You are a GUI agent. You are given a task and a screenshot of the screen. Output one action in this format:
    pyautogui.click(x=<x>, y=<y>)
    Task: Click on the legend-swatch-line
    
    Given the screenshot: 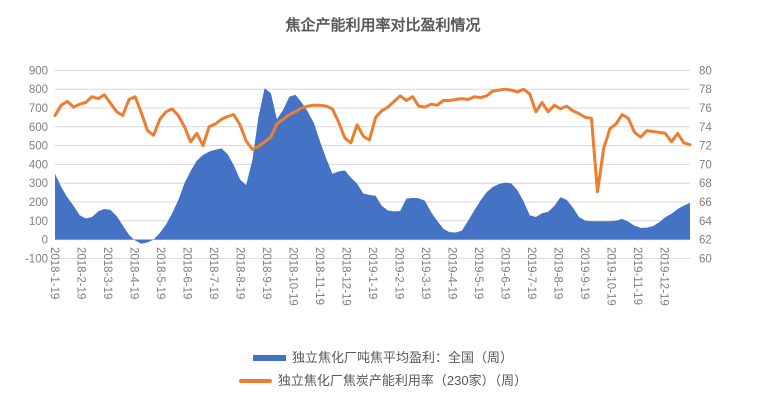 What is the action you would take?
    pyautogui.click(x=255, y=380)
    